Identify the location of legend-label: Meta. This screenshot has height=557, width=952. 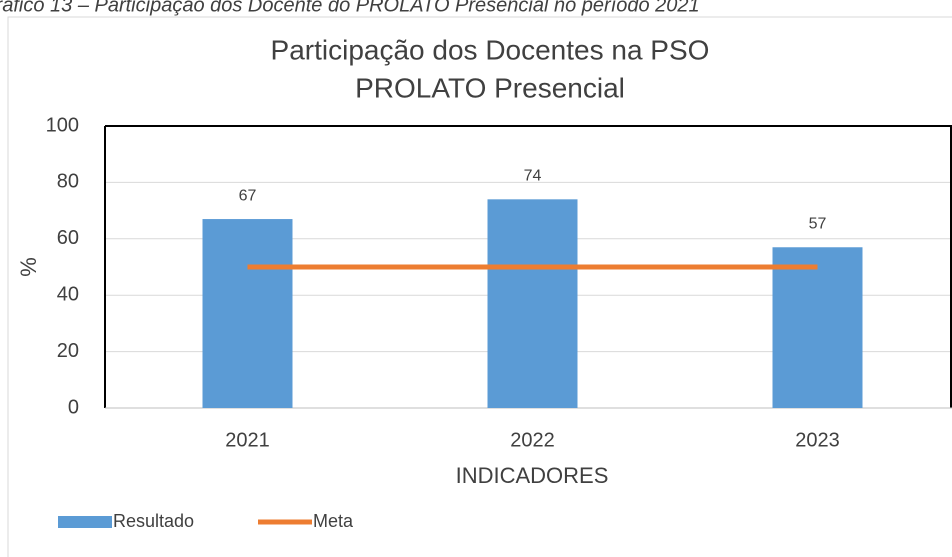
(333, 521).